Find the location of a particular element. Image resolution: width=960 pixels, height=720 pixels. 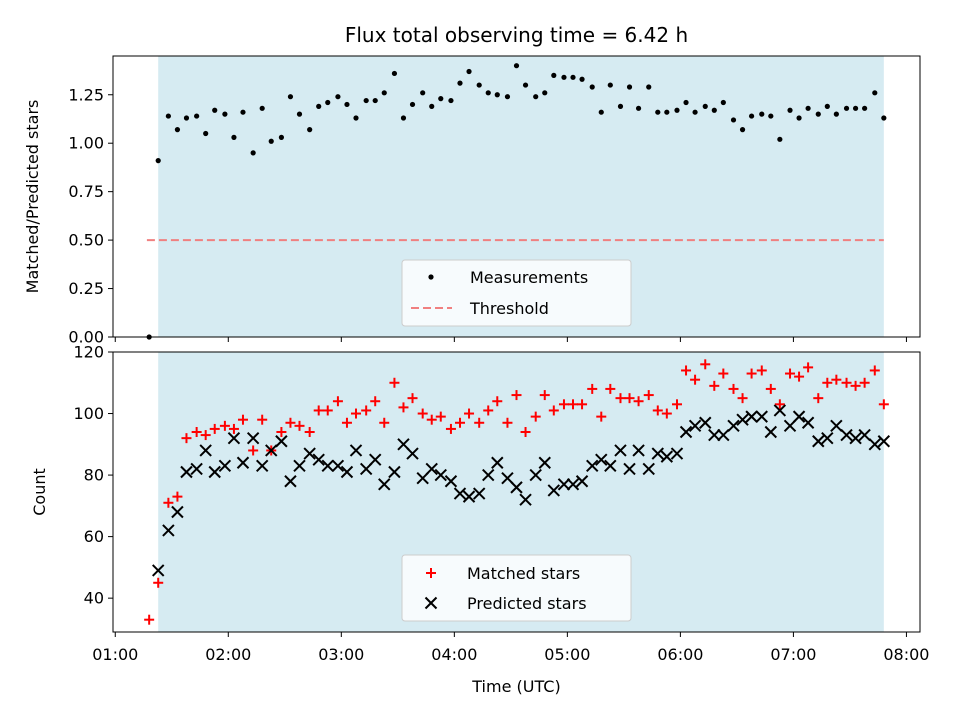

legend-matched-marker is located at coordinates (431, 573).